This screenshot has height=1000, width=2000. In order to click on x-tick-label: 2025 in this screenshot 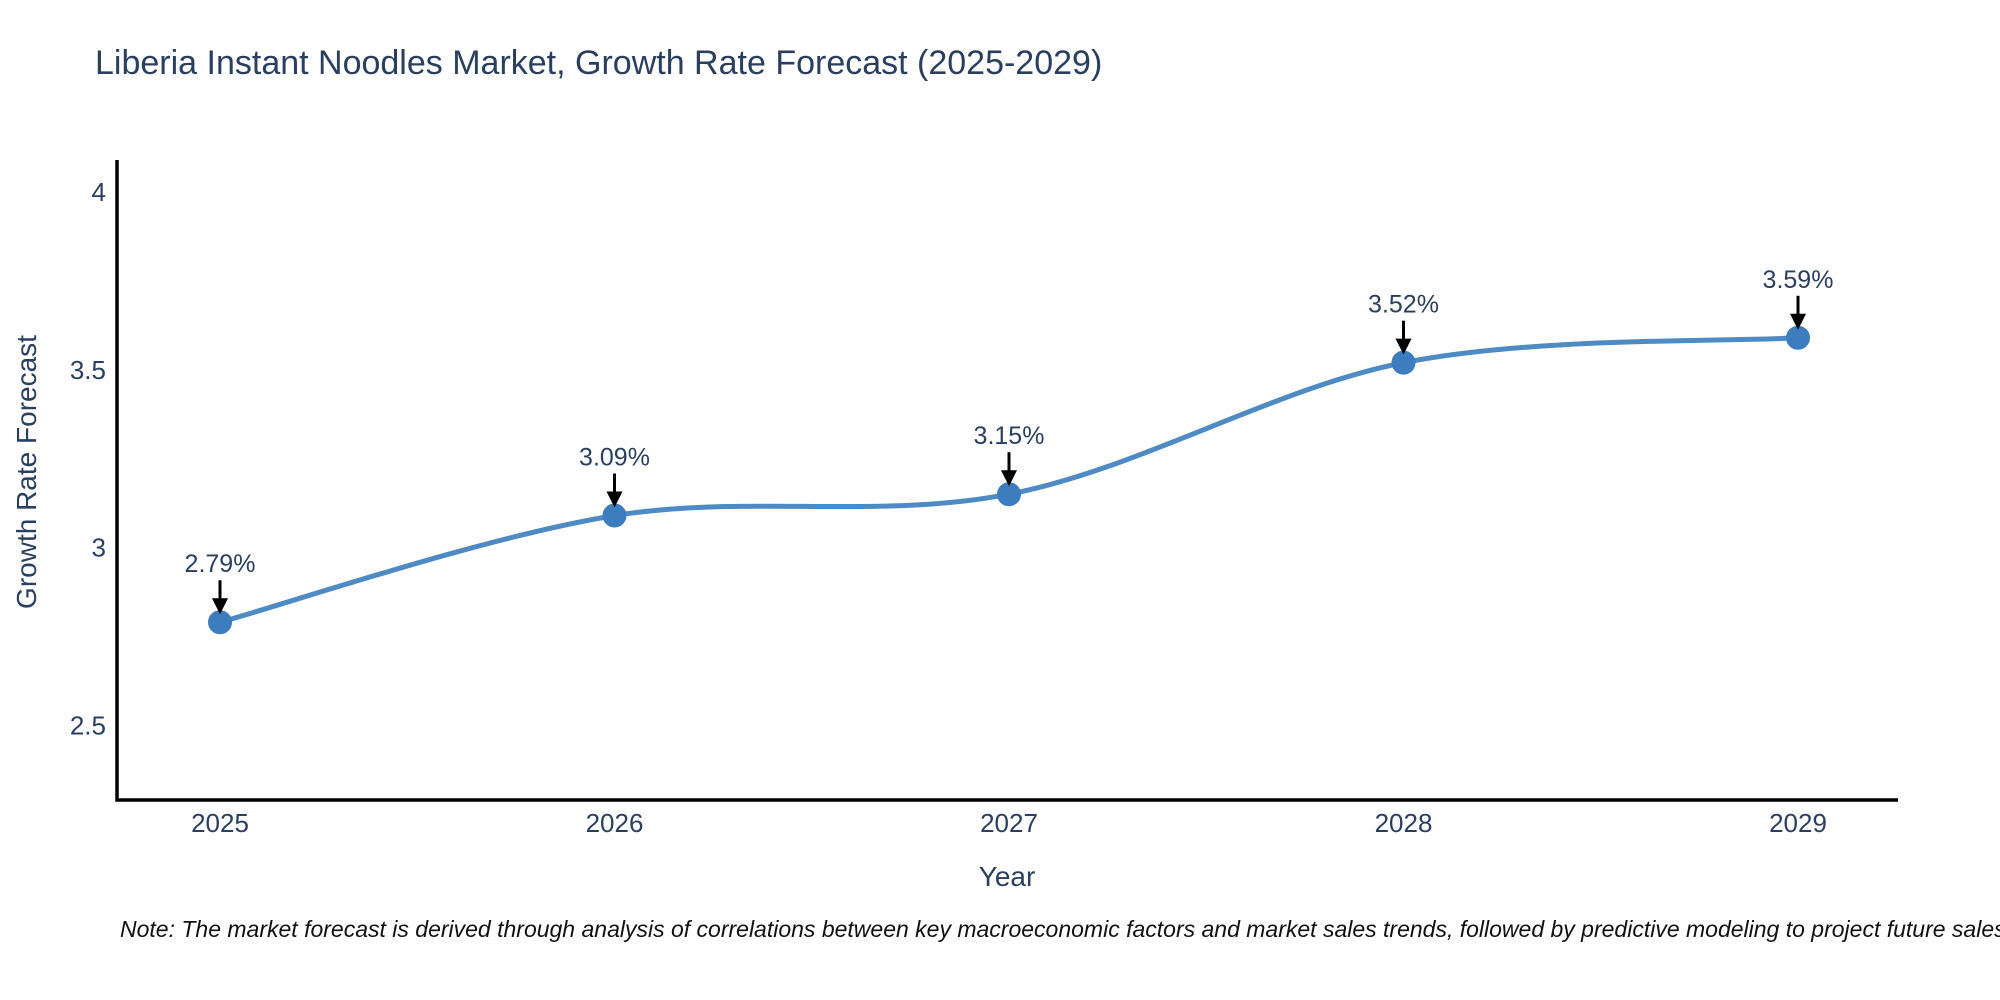, I will do `click(220, 823)`.